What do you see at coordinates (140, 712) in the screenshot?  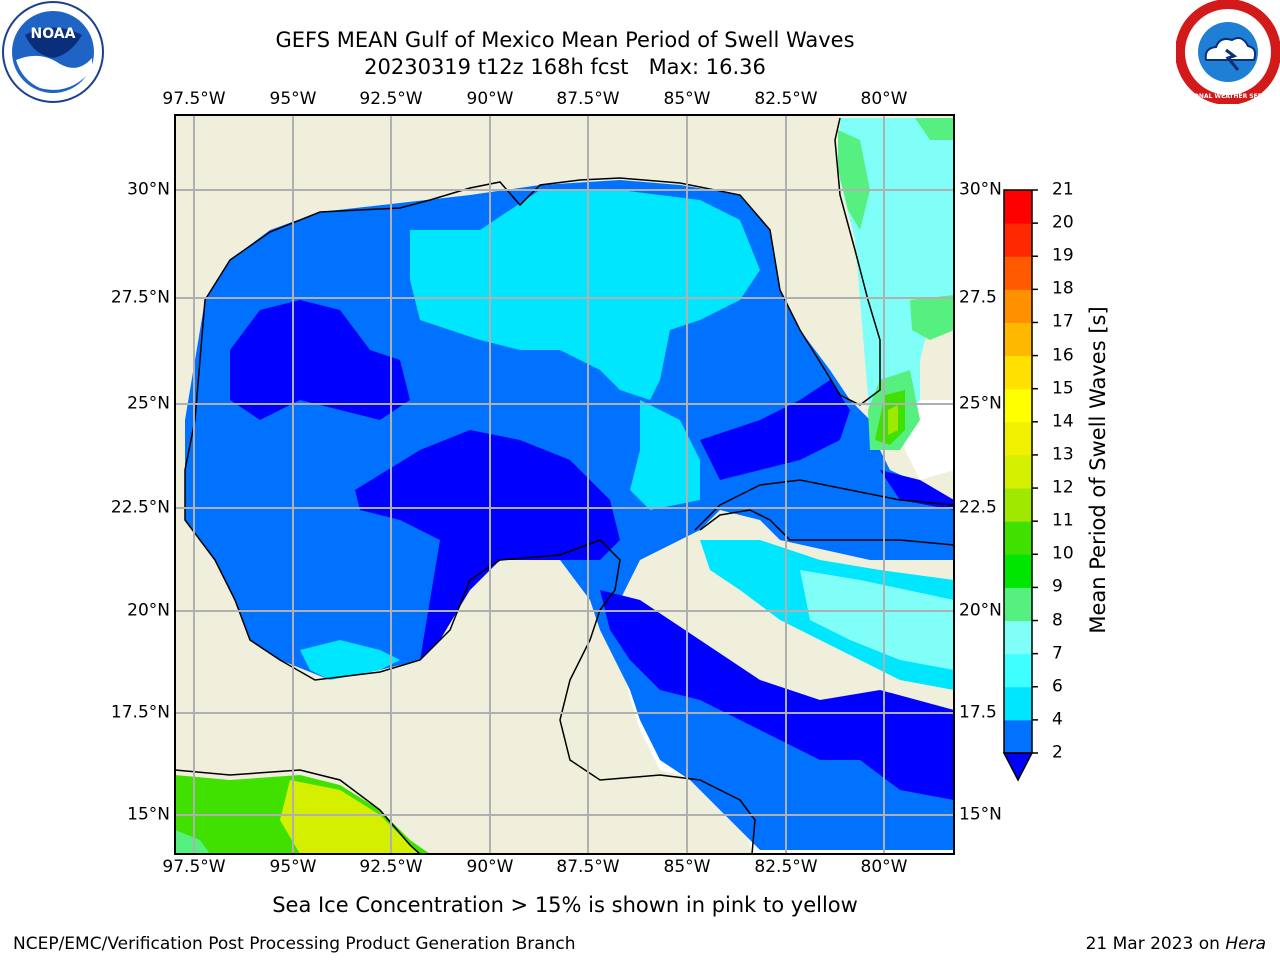 I see `left-lat-label: 17.5°N` at bounding box center [140, 712].